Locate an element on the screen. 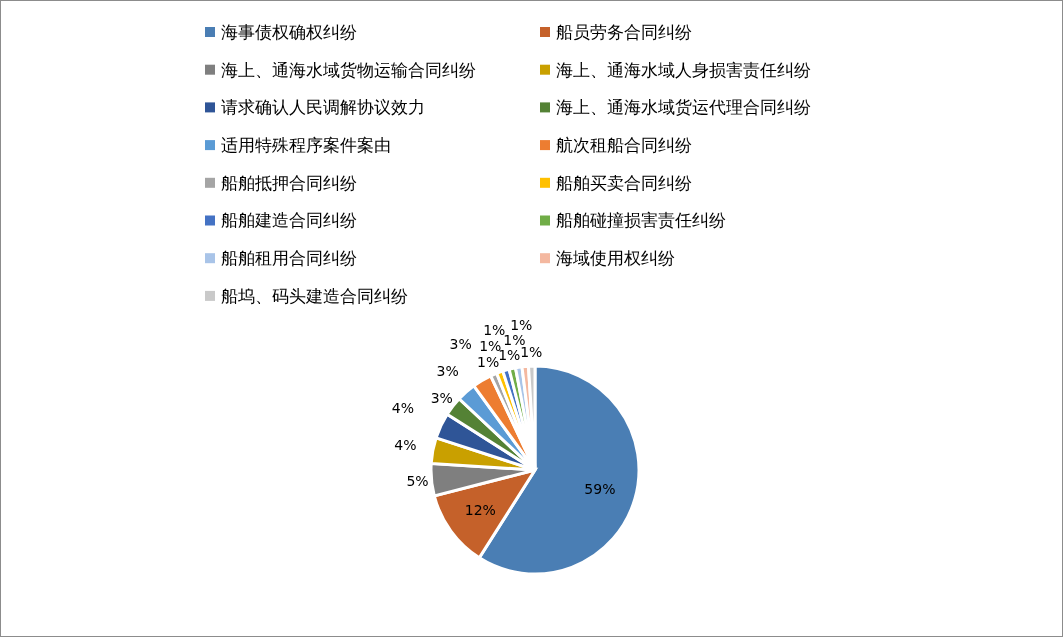 The image size is (1064, 638). legend-label: 船舶租用合同纠纷 is located at coordinates (289, 258).